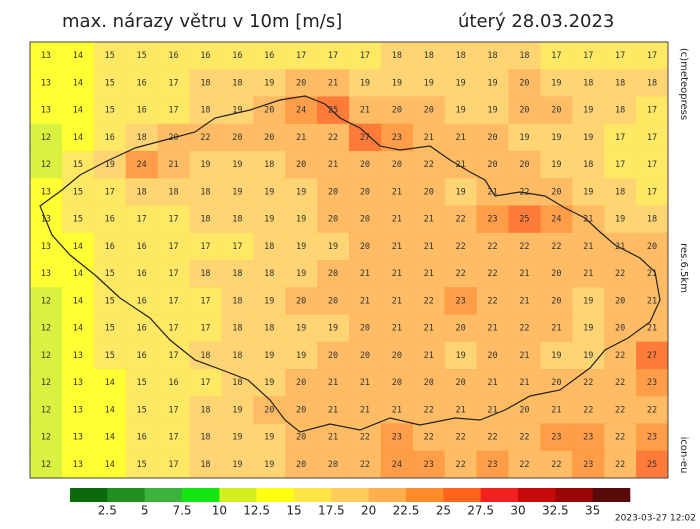 The height and width of the screenshot is (529, 700). Describe the element at coordinates (181, 511) in the screenshot. I see `colorbar-label: 7.5` at that location.